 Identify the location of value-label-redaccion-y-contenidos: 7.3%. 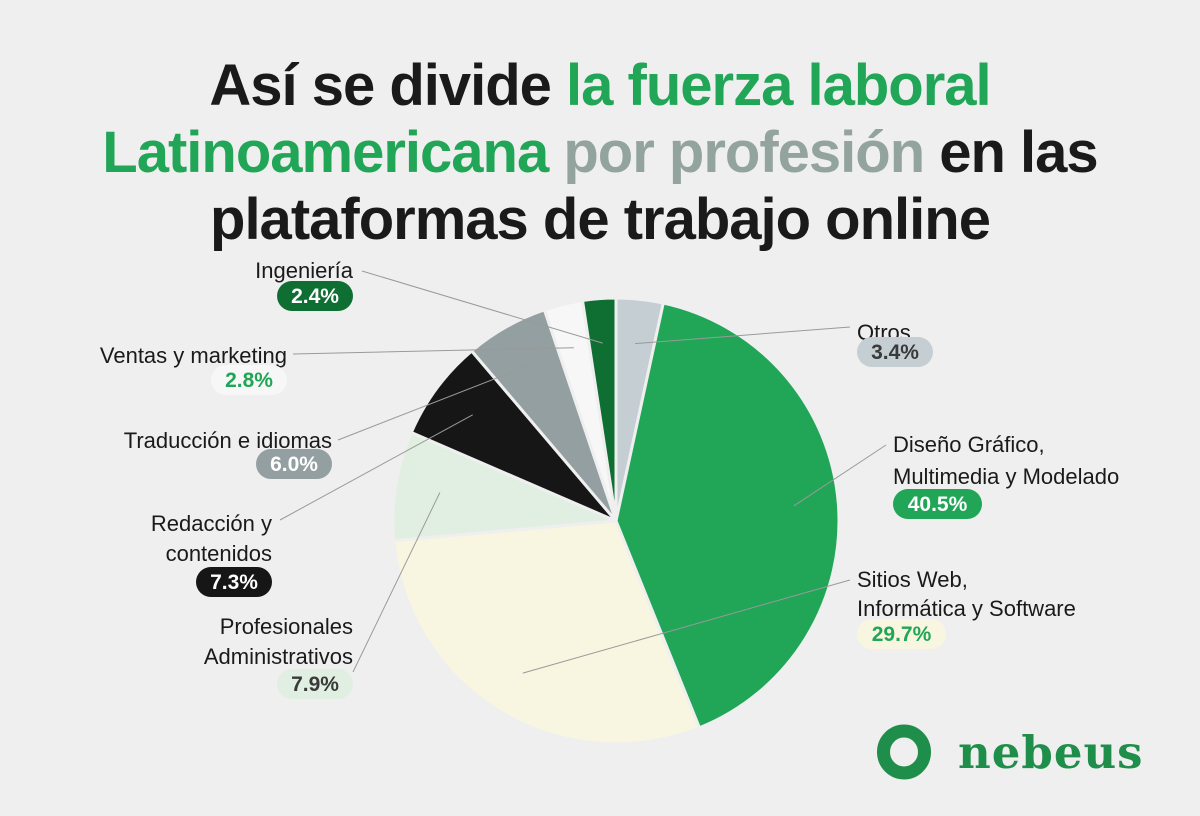
(234, 582).